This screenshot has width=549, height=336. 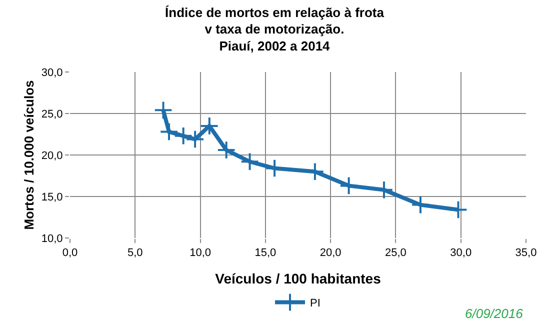 I want to click on chart-title: Índice de mortos em relação à frota v taxa de motorização. Piauí, 2002 a 2014, so click(x=275, y=29).